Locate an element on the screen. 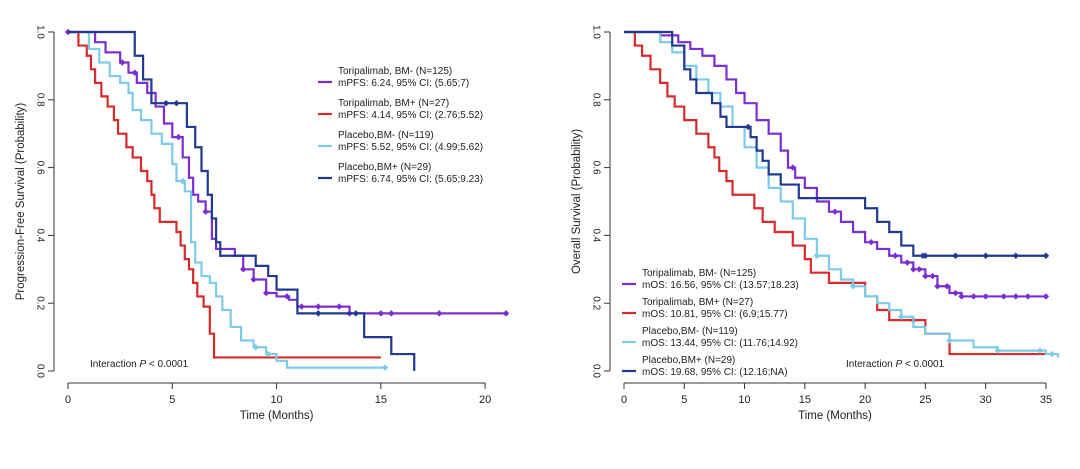 The height and width of the screenshot is (469, 1080). y-tick-label: 0.6 is located at coordinates (595, 168).